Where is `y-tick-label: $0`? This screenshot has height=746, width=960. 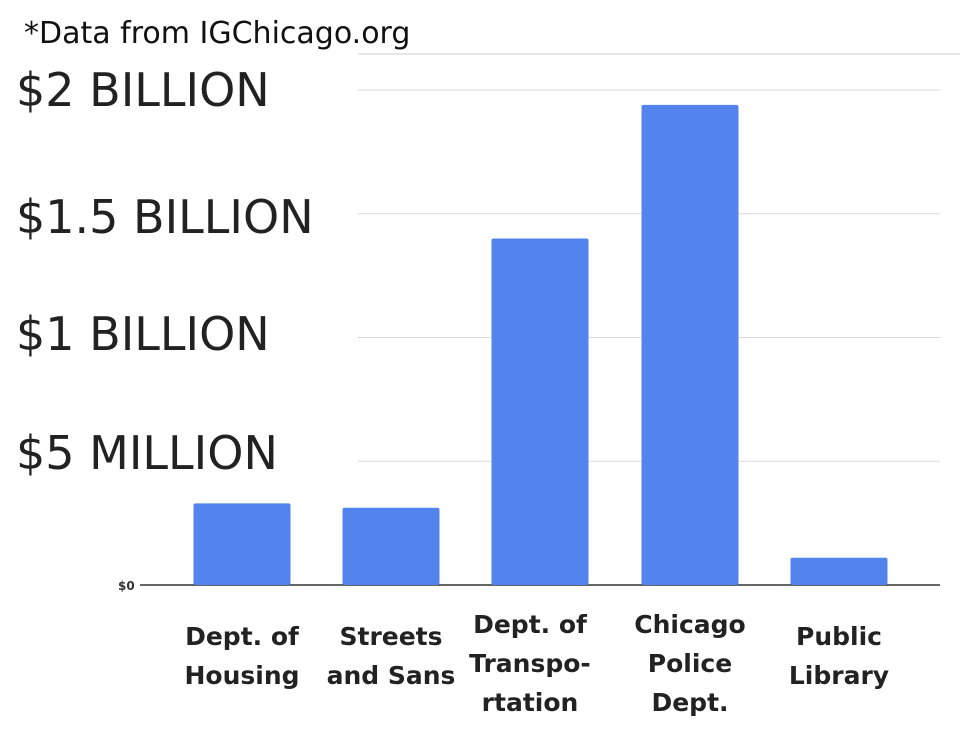 y-tick-label: $0 is located at coordinates (126, 586).